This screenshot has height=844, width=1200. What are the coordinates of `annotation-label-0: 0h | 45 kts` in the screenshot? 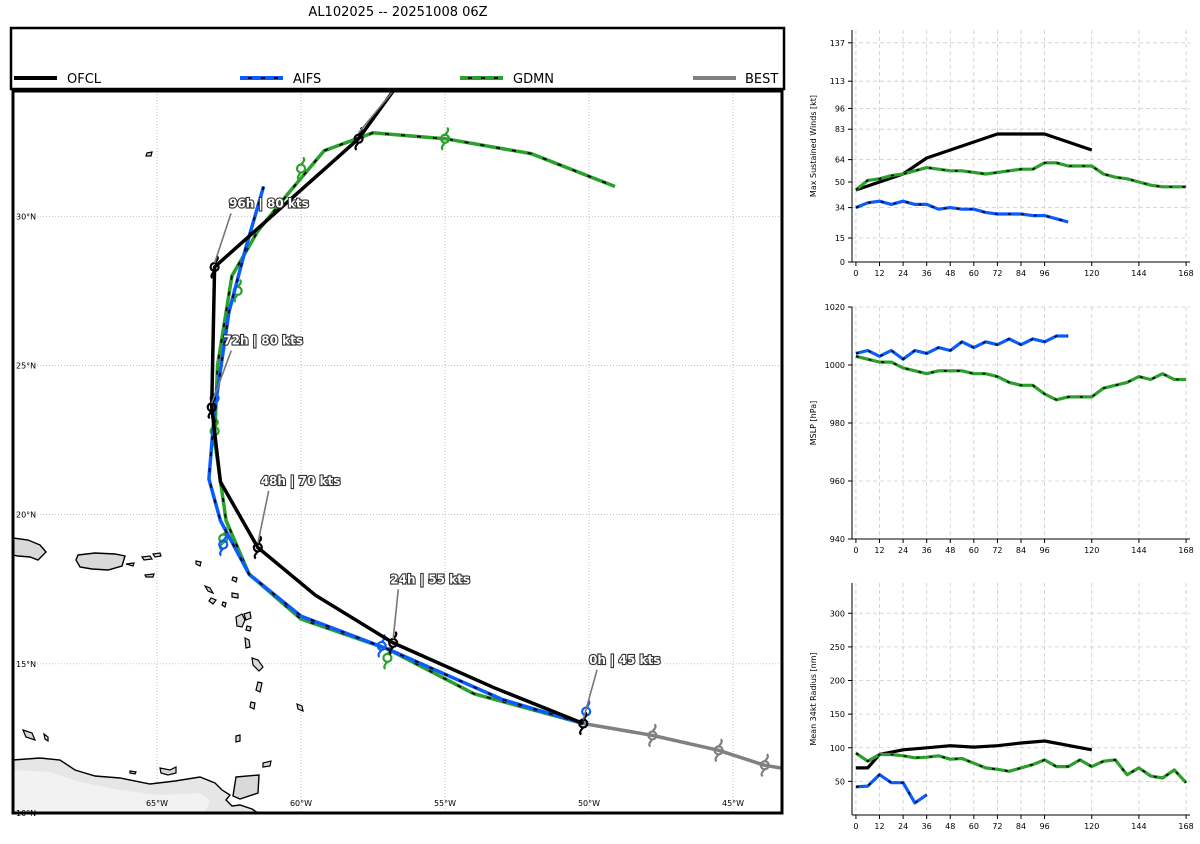 It's located at (624, 660).